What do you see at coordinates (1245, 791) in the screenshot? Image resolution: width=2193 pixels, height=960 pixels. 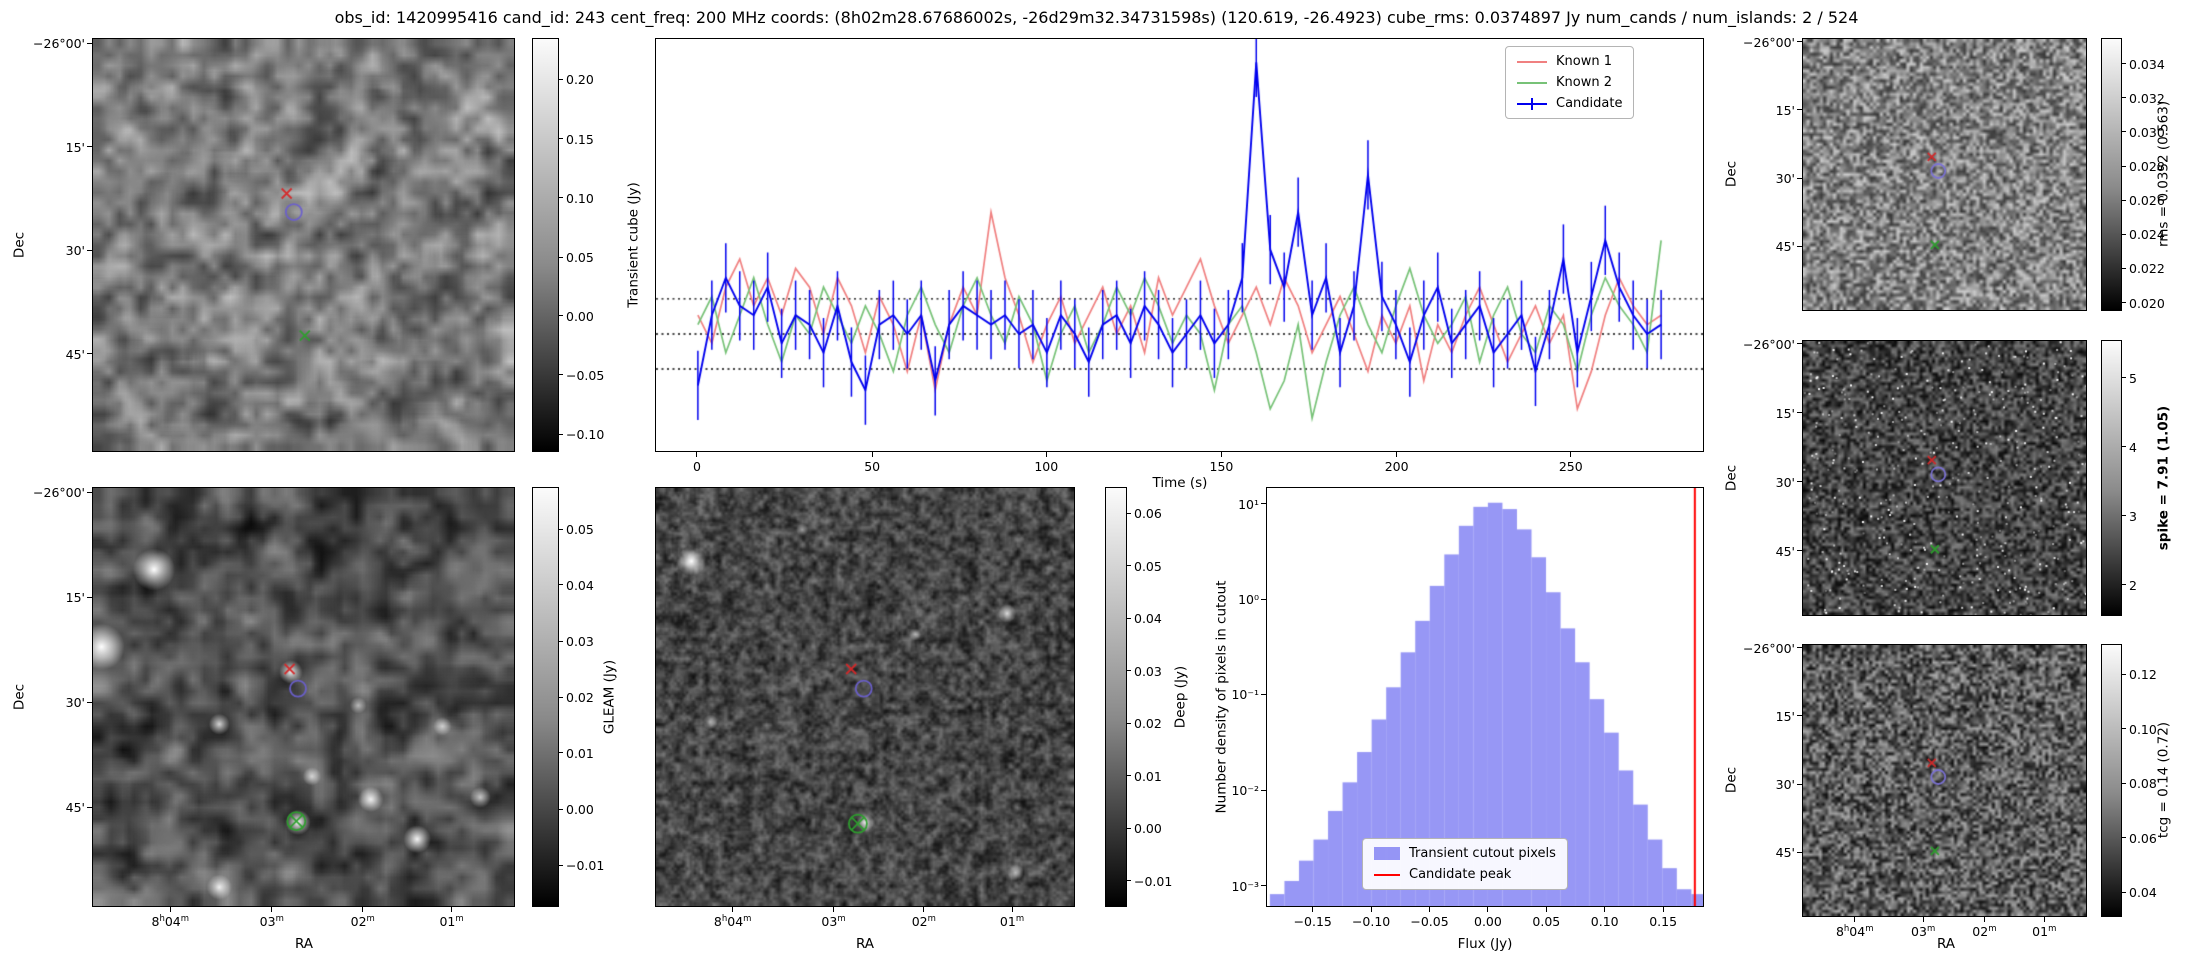 I see `y-tick-label: 10⁻²` at bounding box center [1245, 791].